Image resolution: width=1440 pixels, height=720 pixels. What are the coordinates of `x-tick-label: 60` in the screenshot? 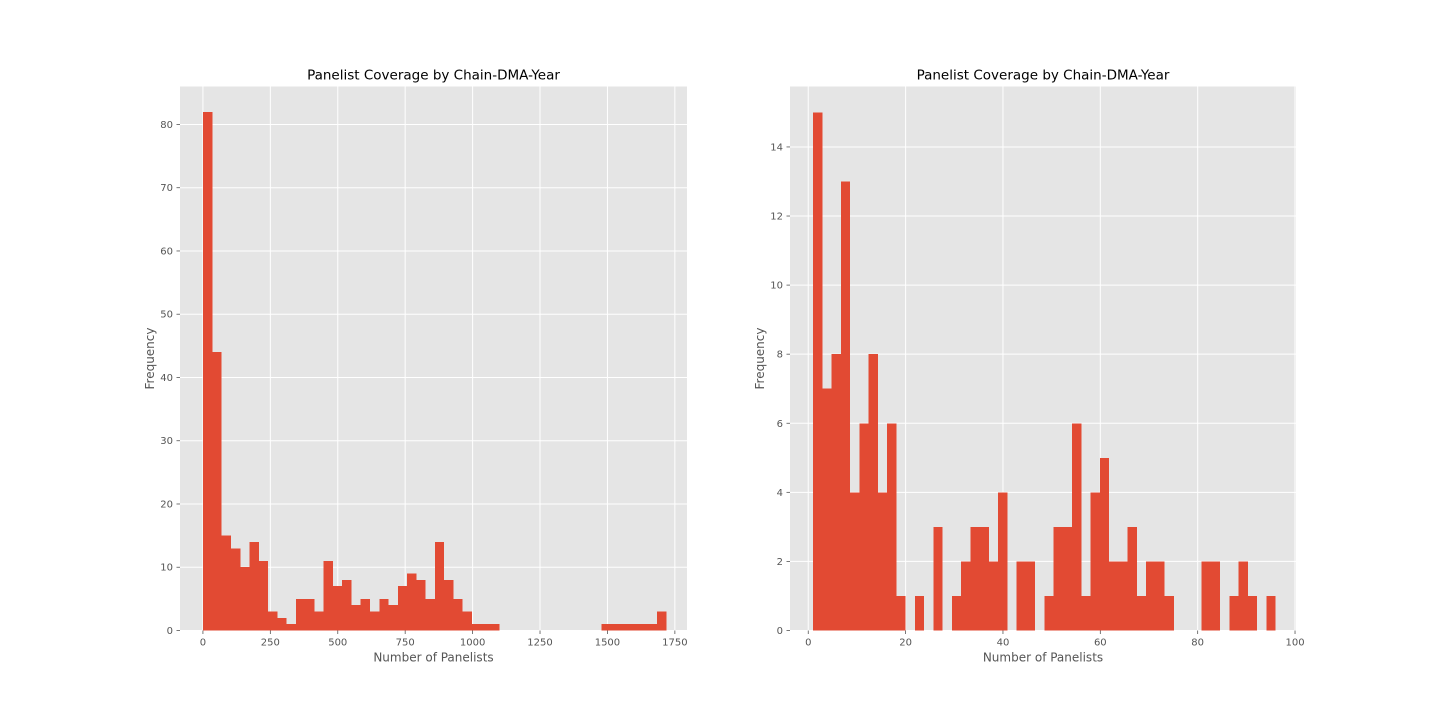 It's located at (1100, 643).